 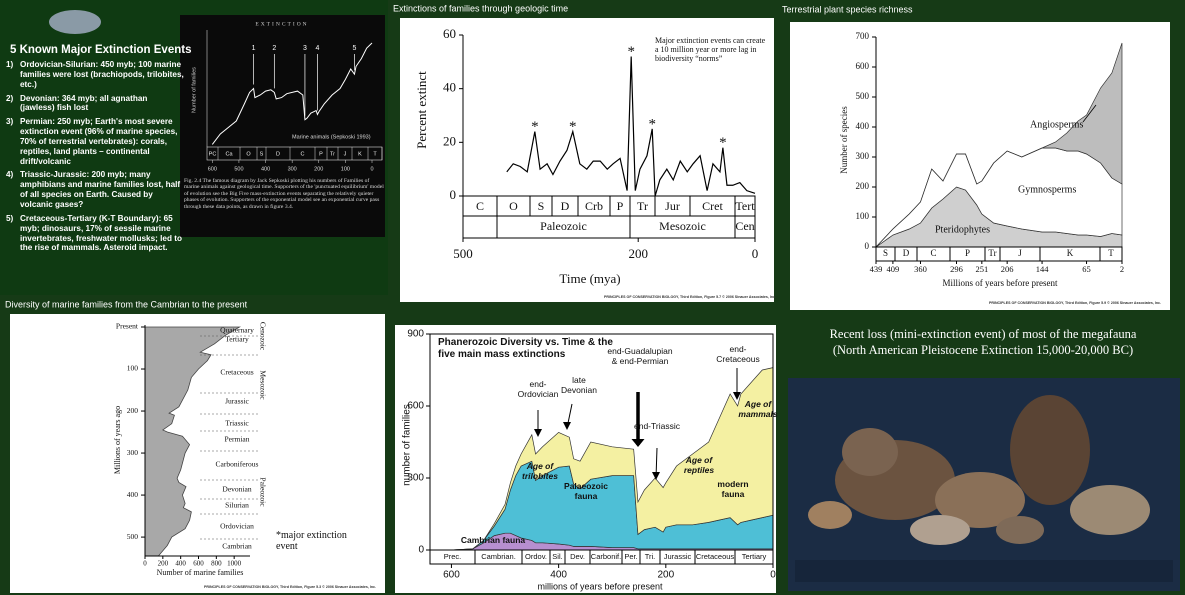 I want to click on period-label: Prec., so click(x=453, y=556).